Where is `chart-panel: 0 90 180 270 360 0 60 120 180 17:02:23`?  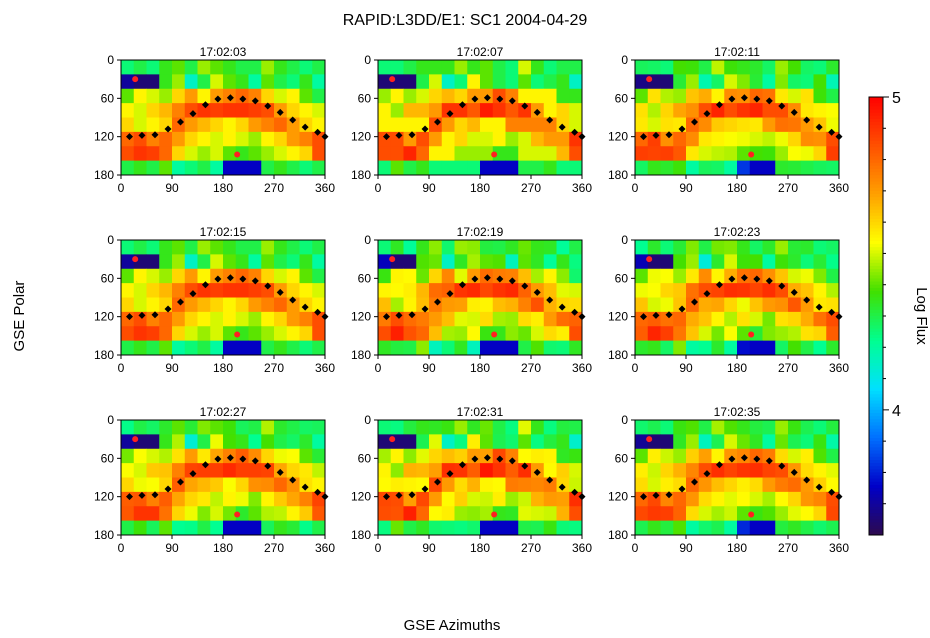
chart-panel: 0 90 180 270 360 0 60 120 180 17:02:23 is located at coordinates (728, 300).